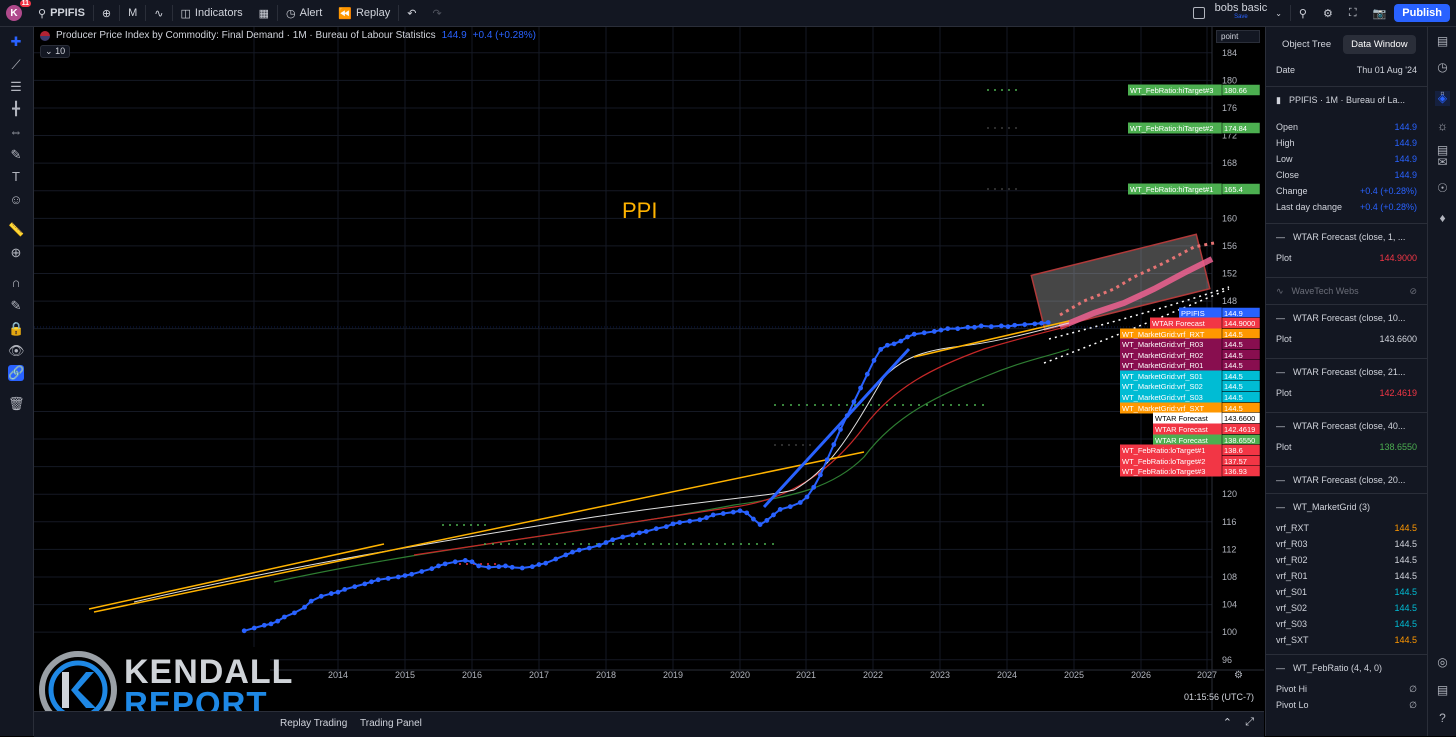 This screenshot has width=1456, height=737. What do you see at coordinates (391, 723) in the screenshot?
I see `trading-panel-tab: Trading Panel` at bounding box center [391, 723].